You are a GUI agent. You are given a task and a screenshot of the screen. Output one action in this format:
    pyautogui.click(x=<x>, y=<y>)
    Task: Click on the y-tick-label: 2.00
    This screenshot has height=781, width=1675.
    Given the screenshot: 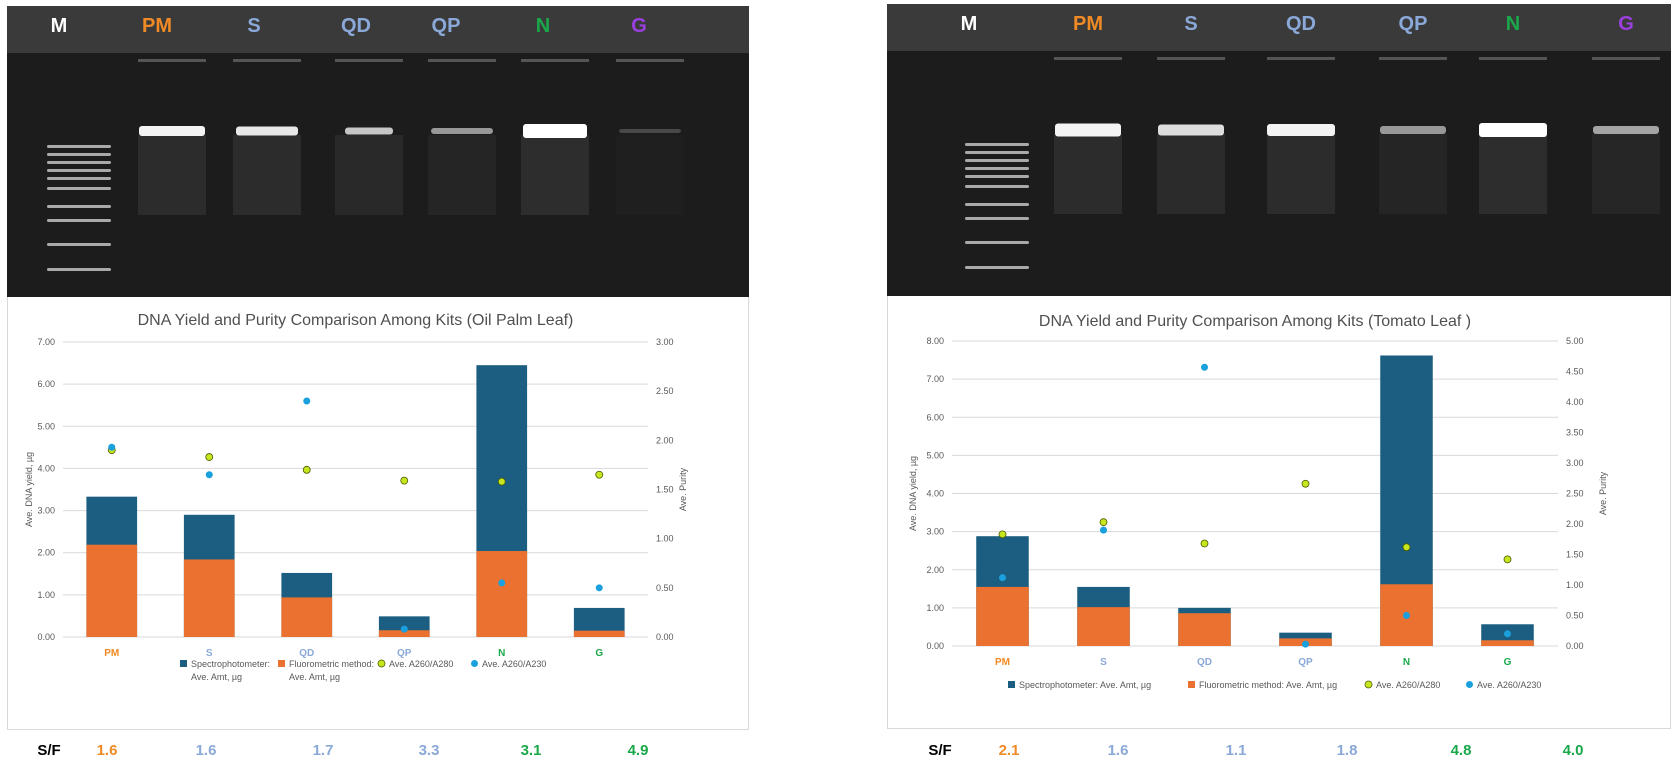 What is the action you would take?
    pyautogui.click(x=46, y=553)
    